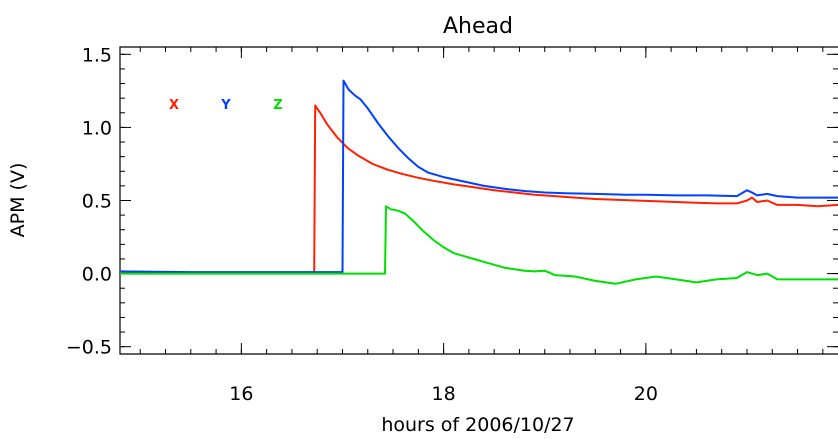 The width and height of the screenshot is (838, 439). What do you see at coordinates (646, 394) in the screenshot?
I see `x-tick-label: 20` at bounding box center [646, 394].